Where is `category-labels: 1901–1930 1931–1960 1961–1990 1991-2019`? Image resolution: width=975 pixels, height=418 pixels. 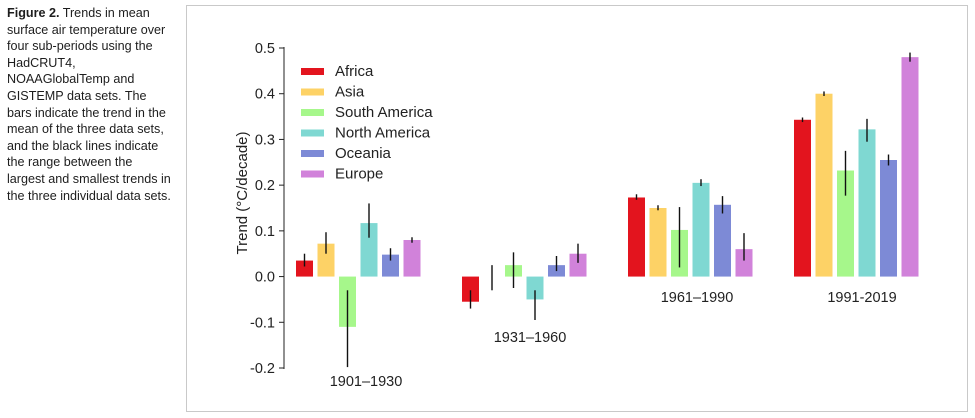
category-labels: 1901–1930 1931–1960 1961–1990 1991-2019 is located at coordinates (613, 340).